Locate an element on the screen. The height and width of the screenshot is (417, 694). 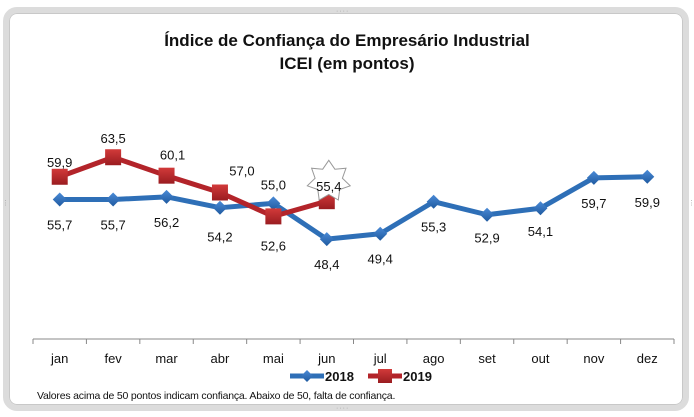
legend-marker-2019 is located at coordinates (385, 376).